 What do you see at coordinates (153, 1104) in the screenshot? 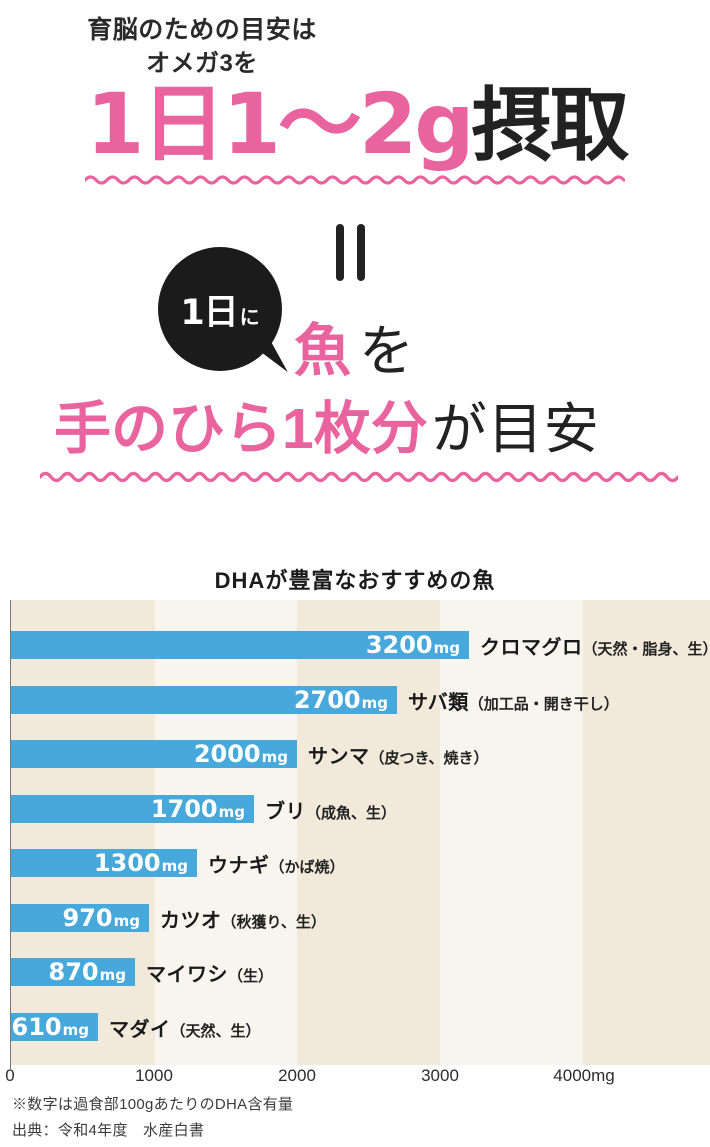
I see `footnote-note: ※数字は過食部100gあたりのDHA含有量` at bounding box center [153, 1104].